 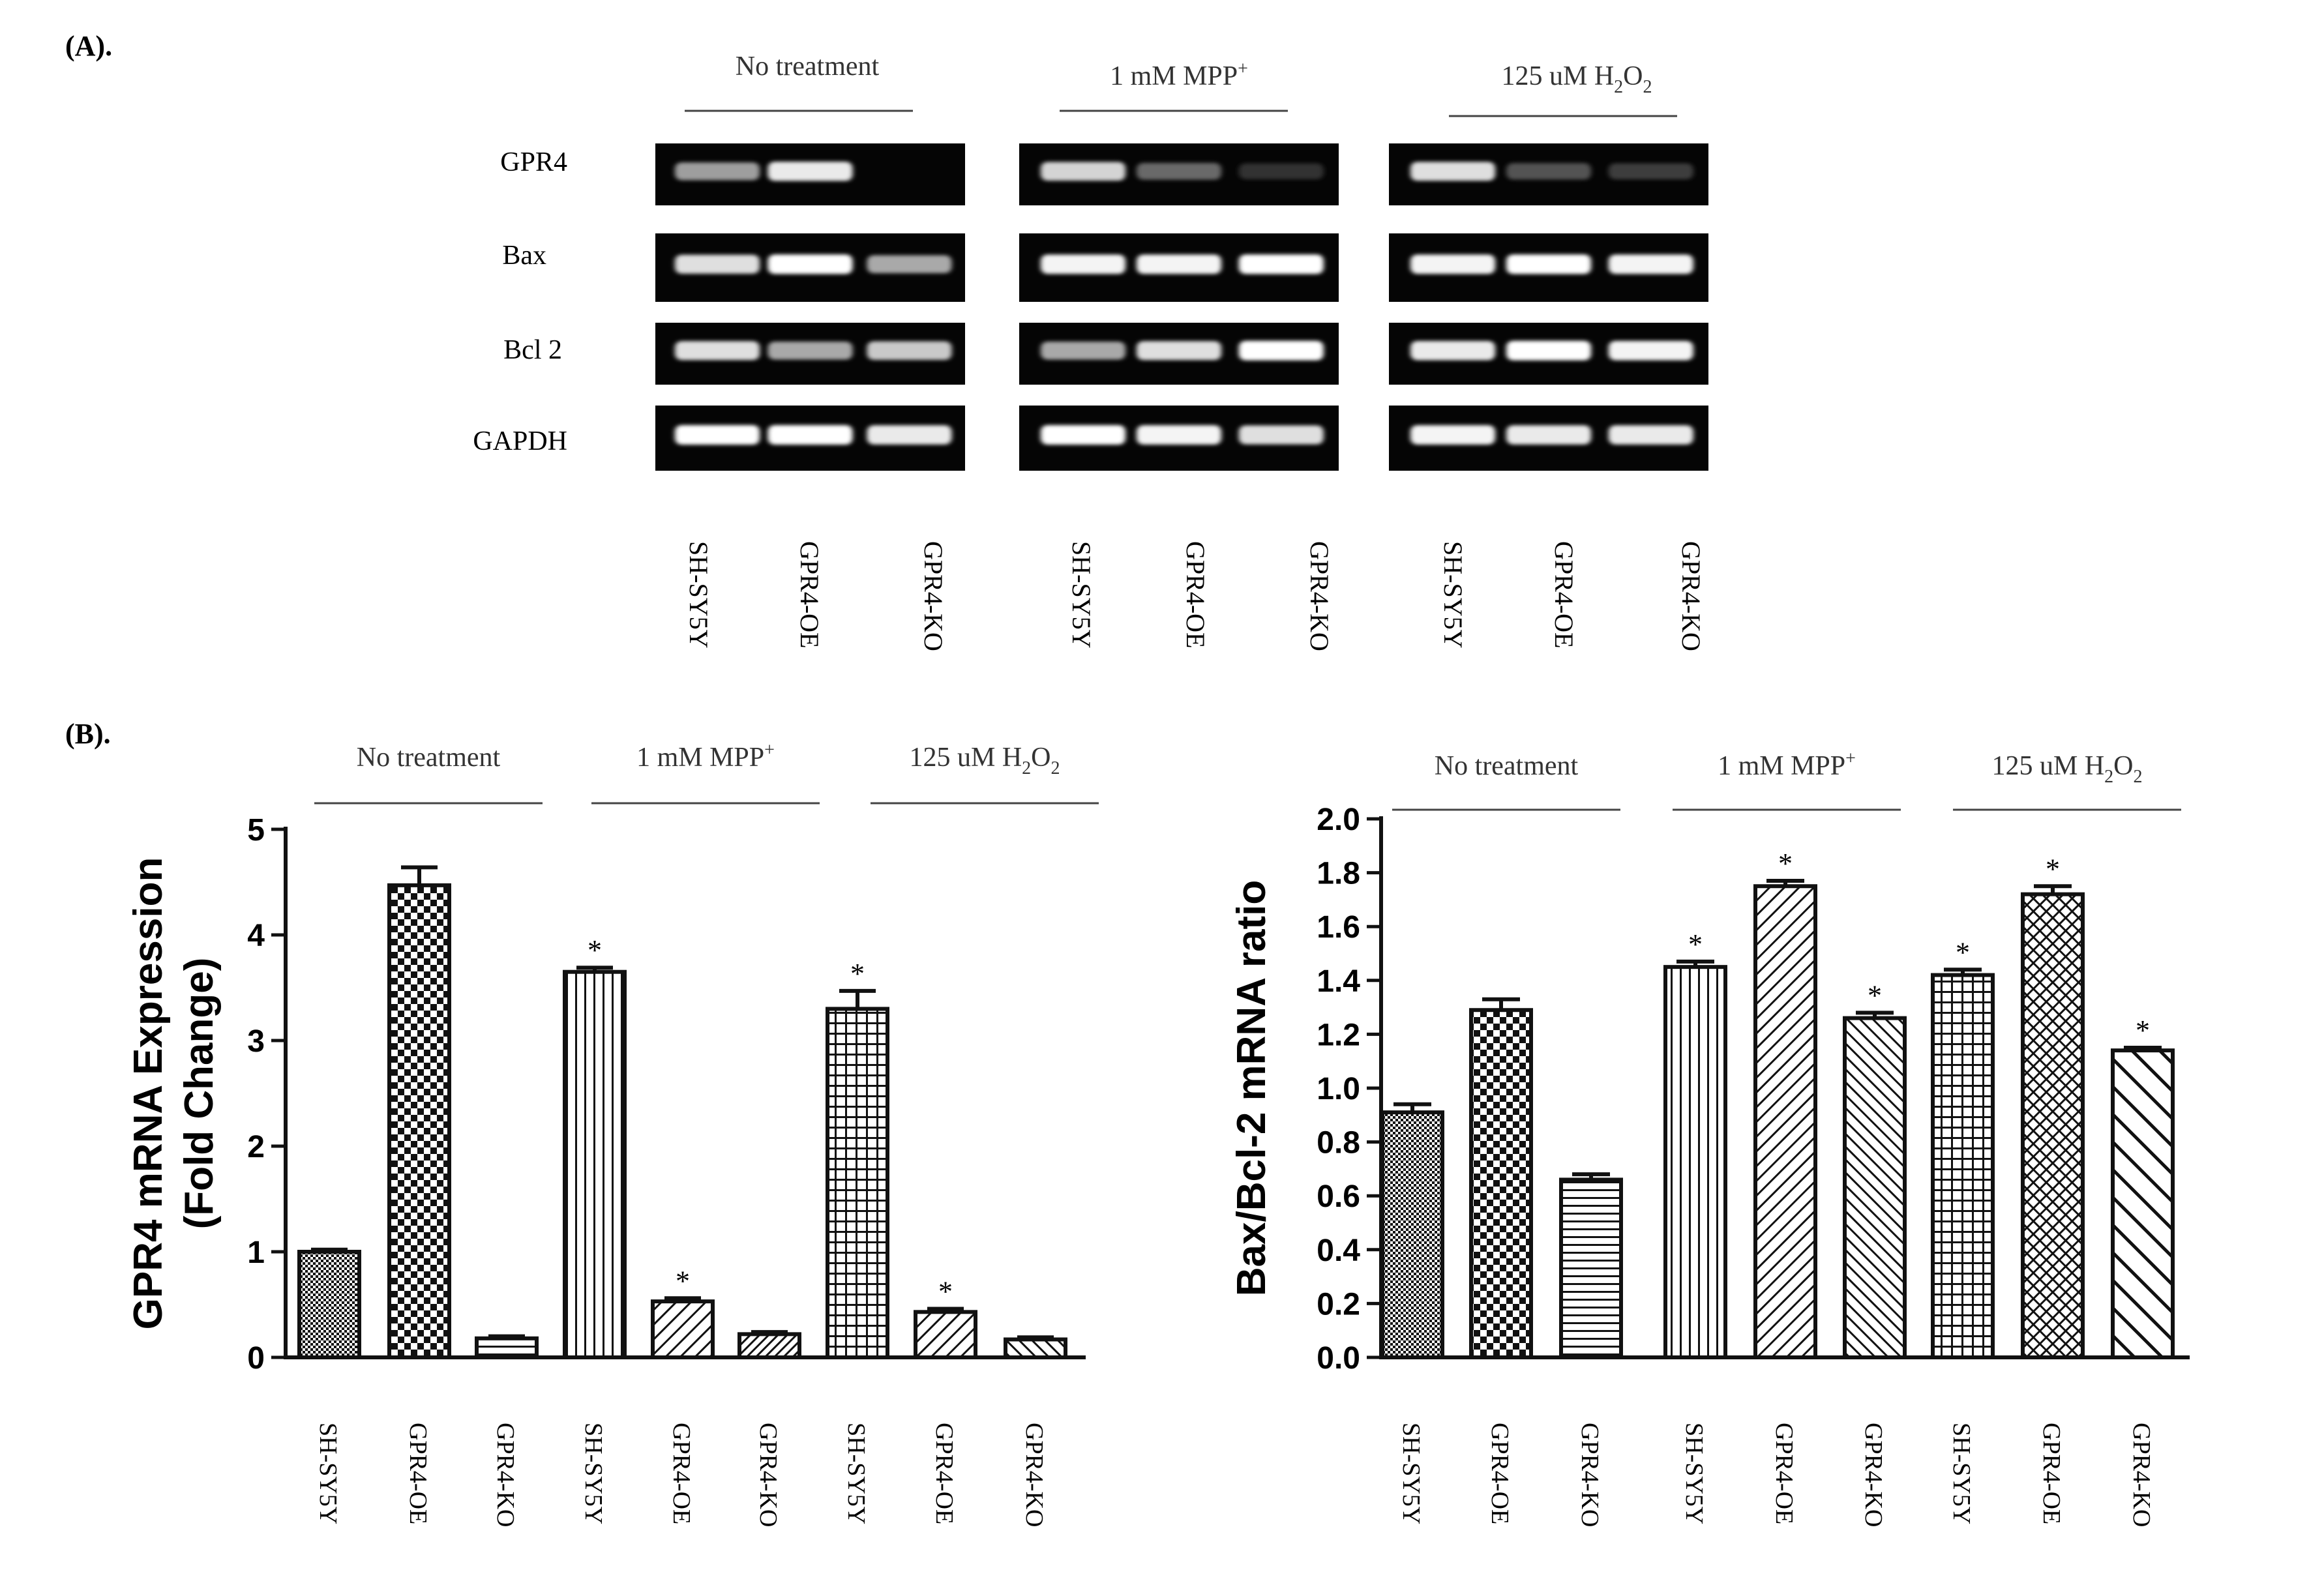 I want to click on y-tick-label: 1, so click(x=256, y=1252).